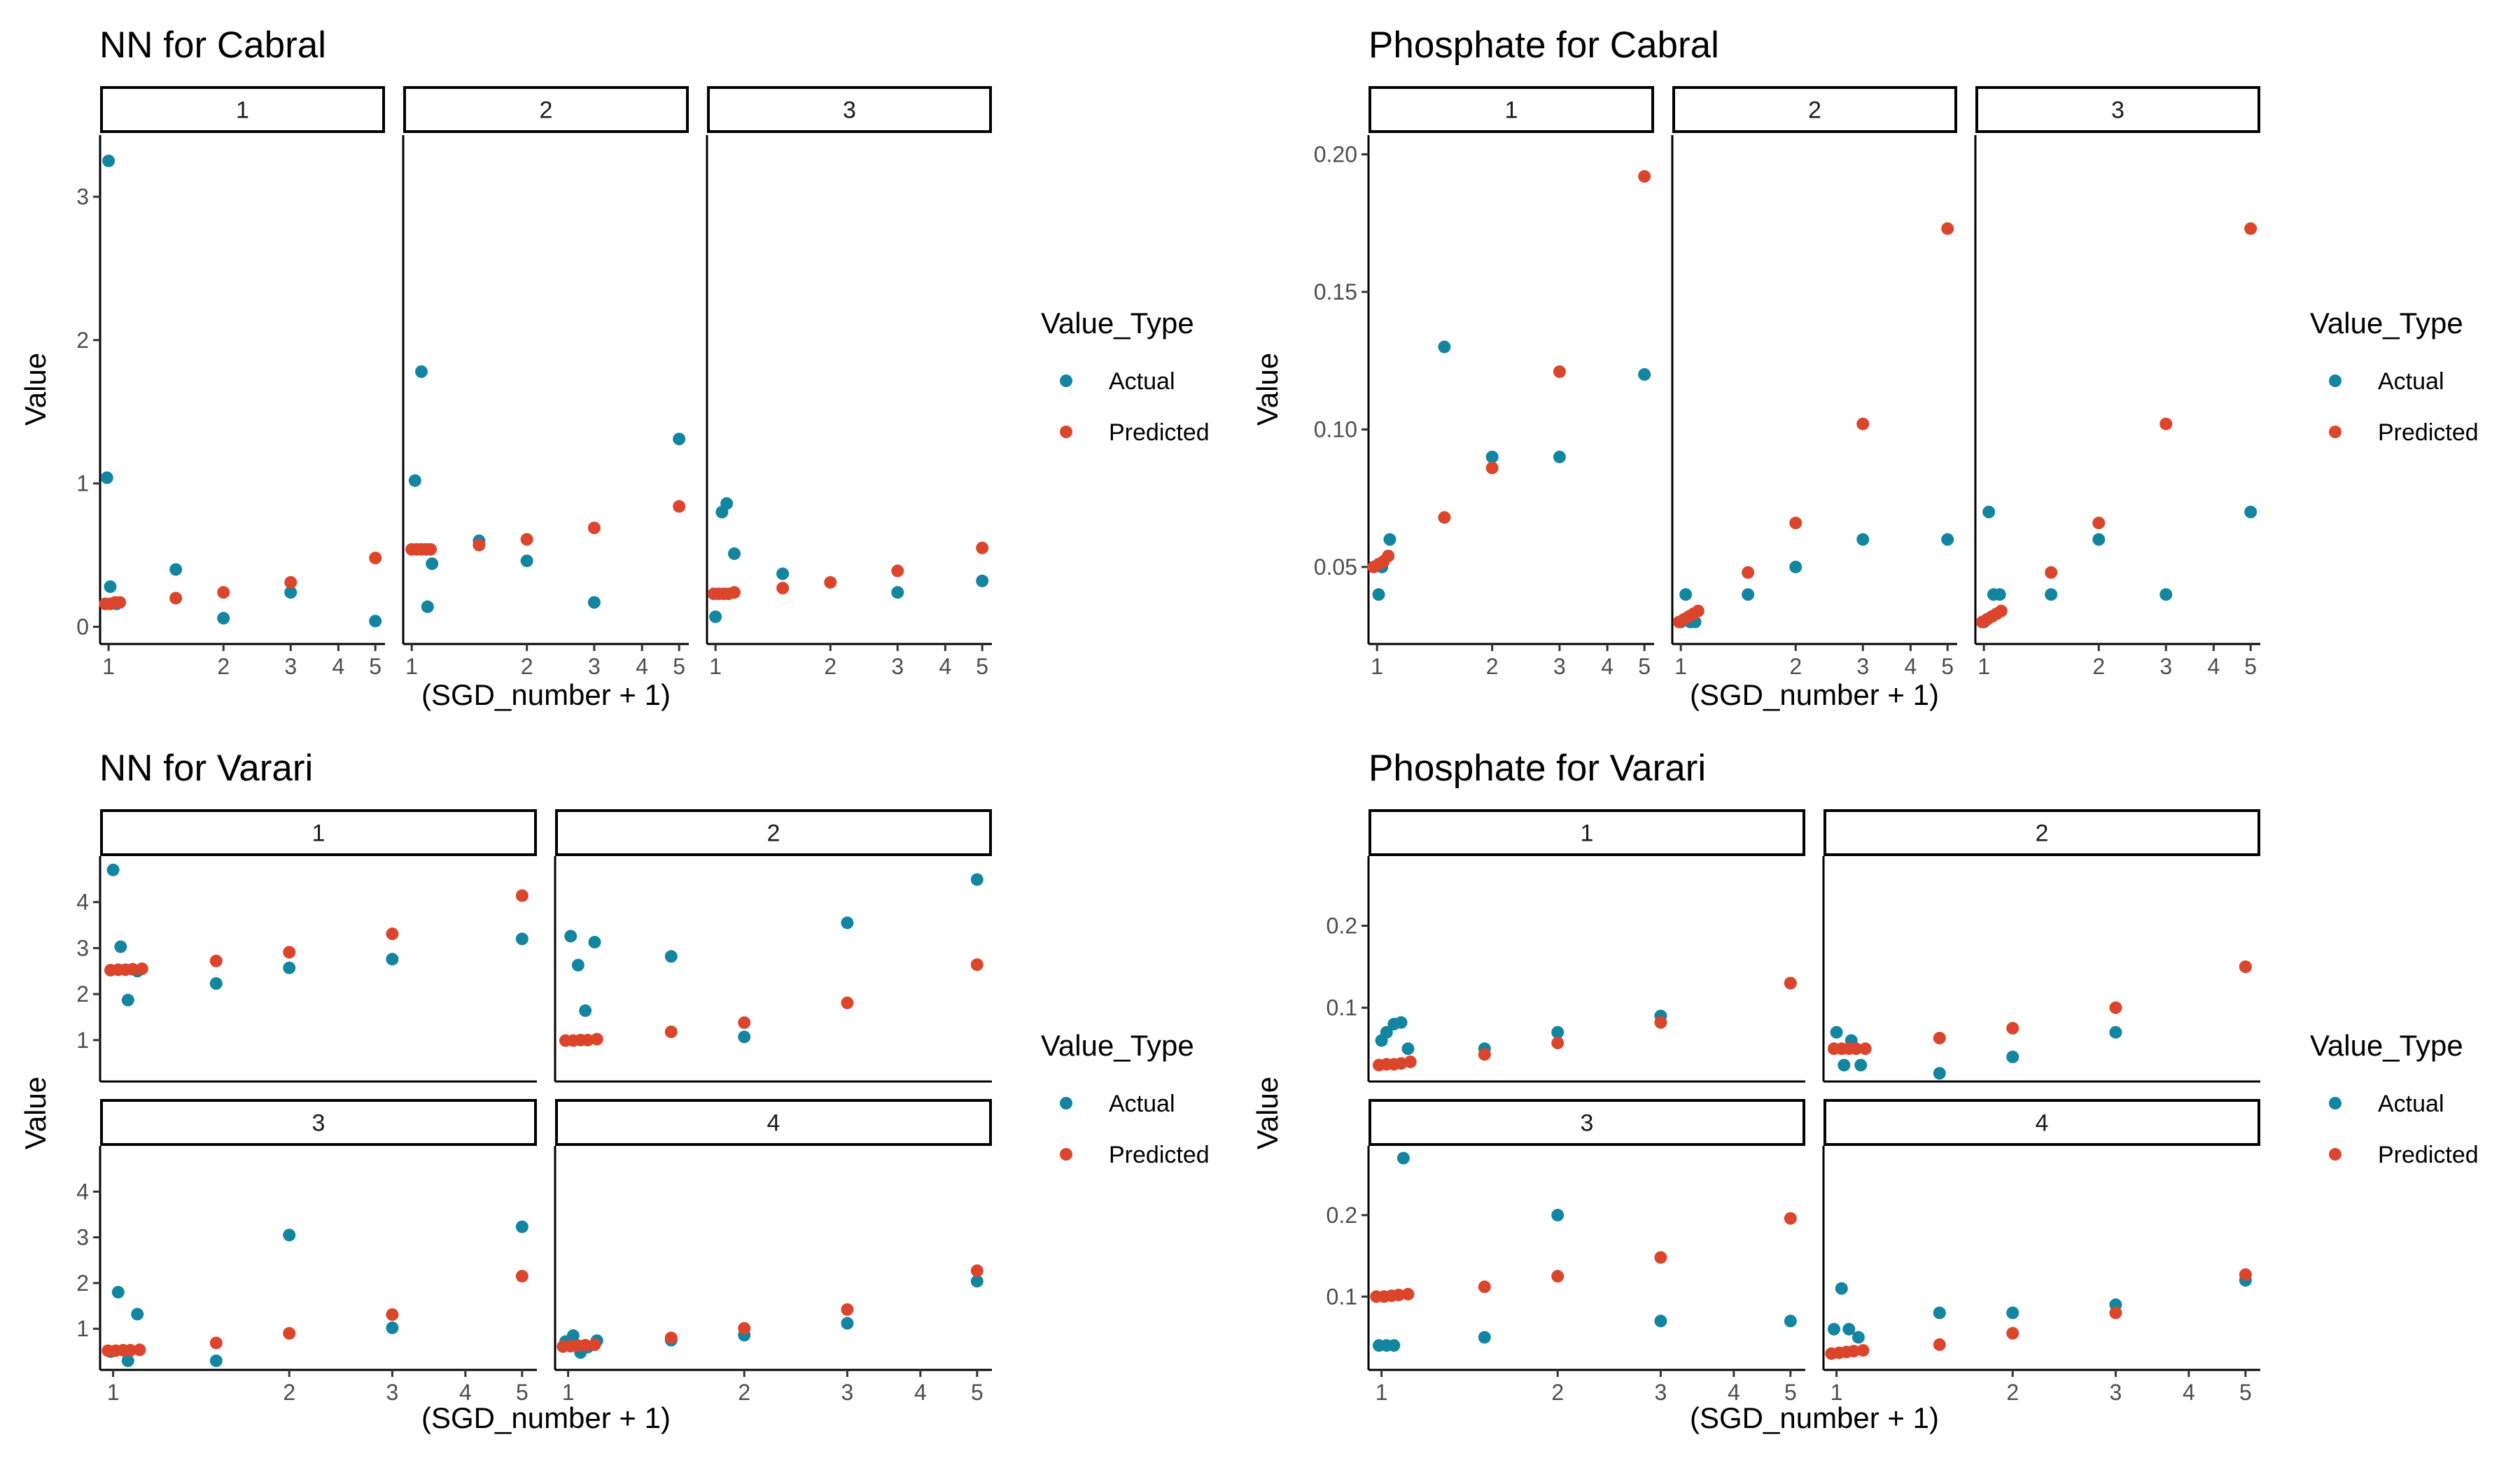 This screenshot has width=2520, height=1470. Describe the element at coordinates (212, 45) in the screenshot. I see `chart-title: NN for Cabral` at that location.